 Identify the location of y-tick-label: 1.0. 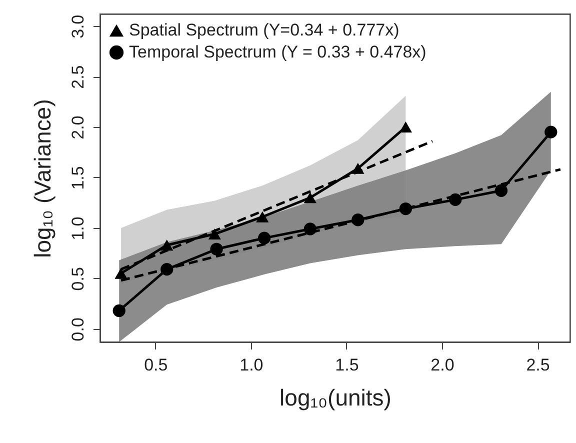
(78, 228).